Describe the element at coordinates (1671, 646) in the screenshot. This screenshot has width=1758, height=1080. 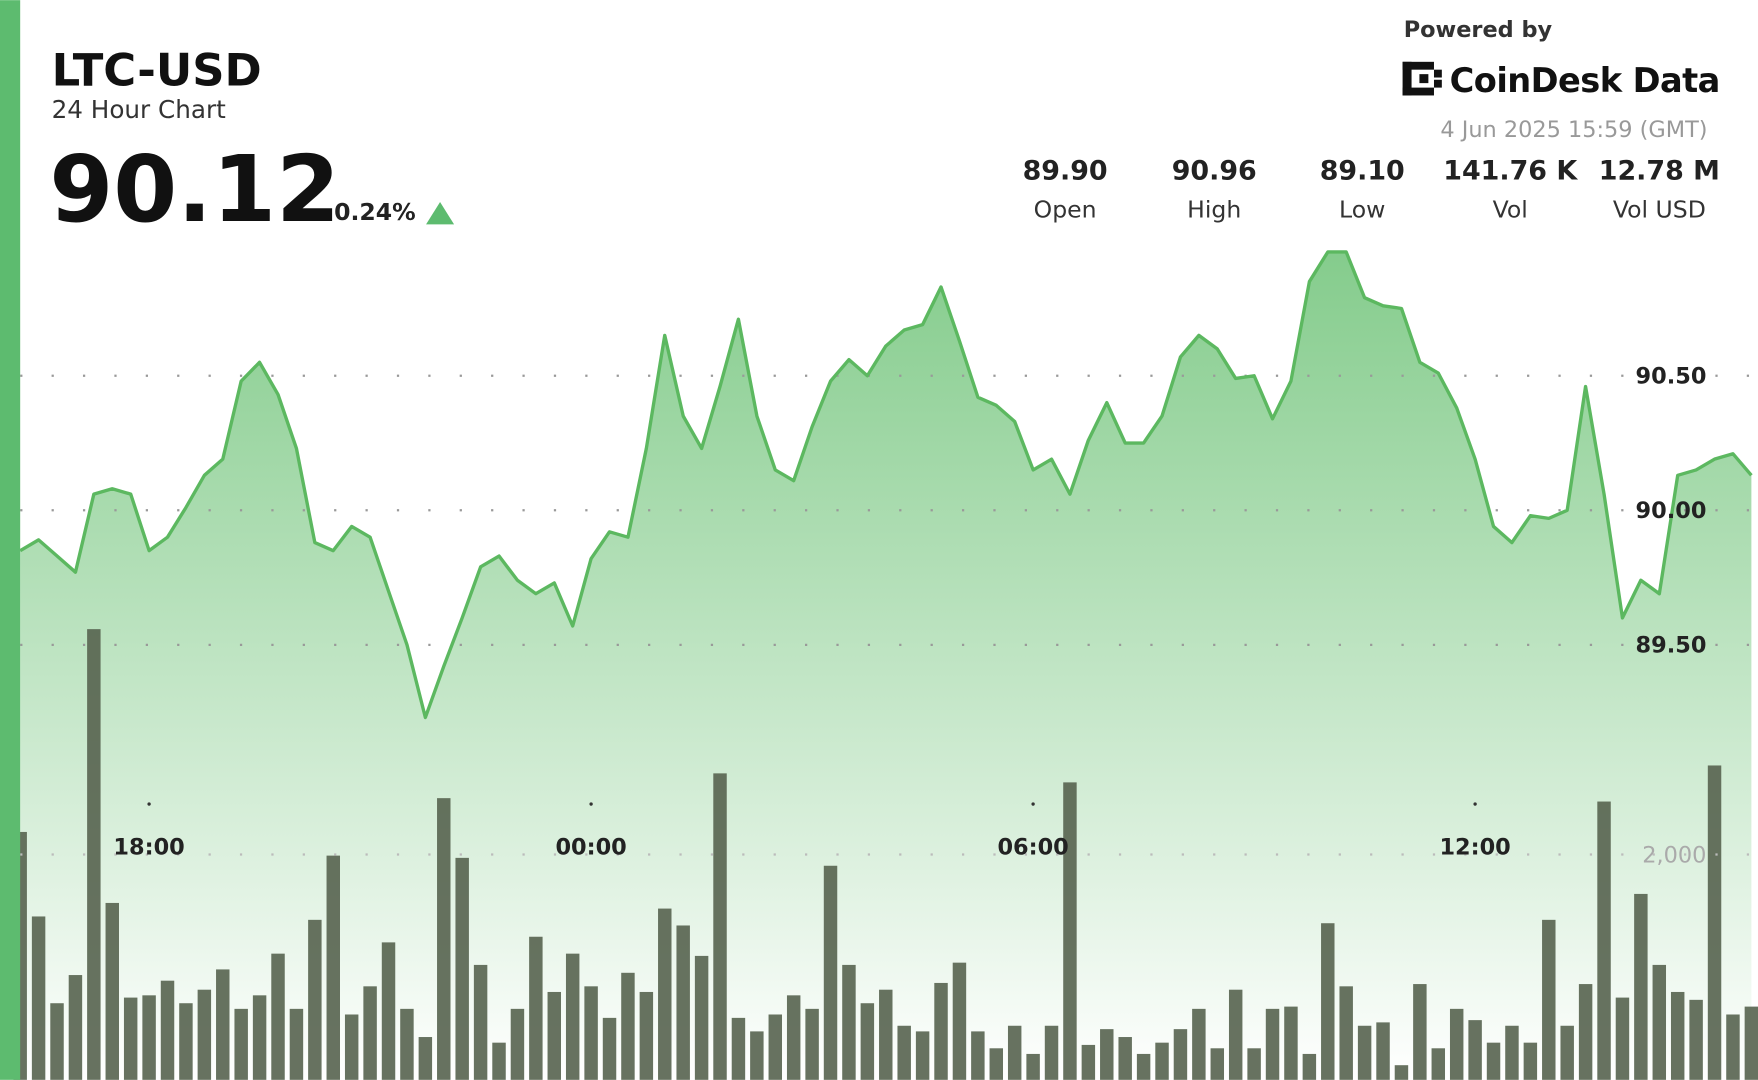
I see `y-tick-label: 89.50` at that location.